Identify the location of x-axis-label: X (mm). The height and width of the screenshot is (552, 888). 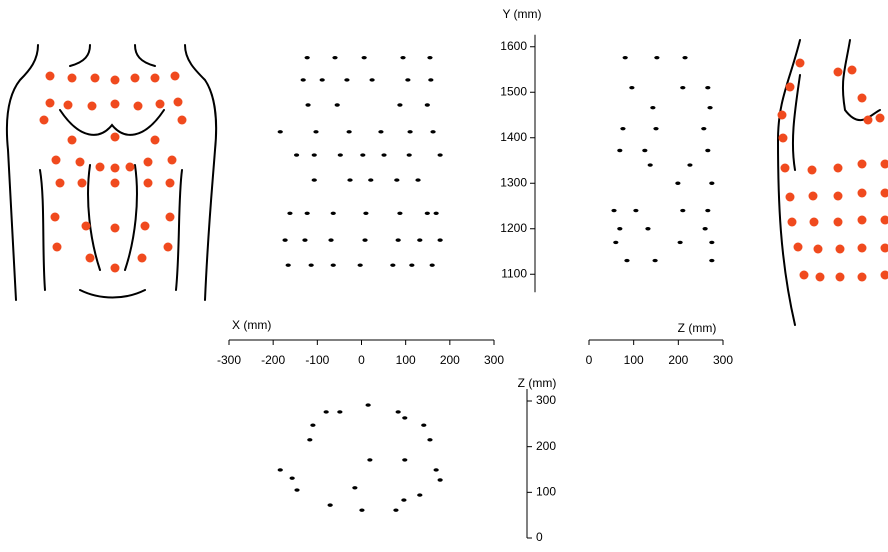
(251, 325).